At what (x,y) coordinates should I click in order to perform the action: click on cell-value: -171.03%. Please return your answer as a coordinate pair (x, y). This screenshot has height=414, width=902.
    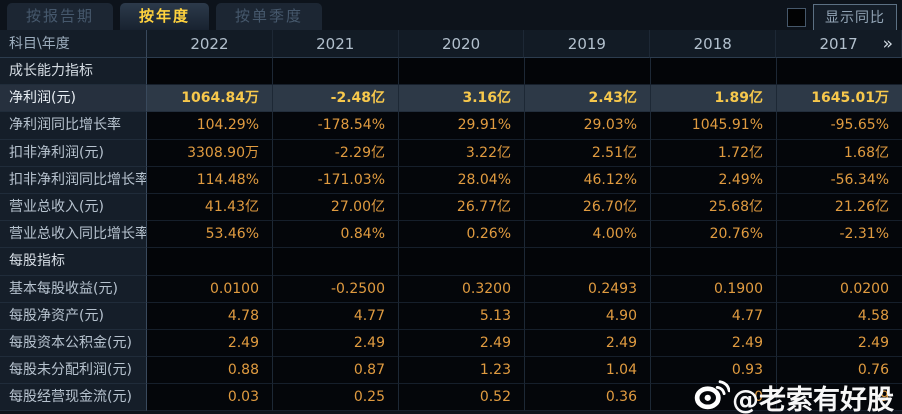
    Looking at the image, I should click on (336, 180).